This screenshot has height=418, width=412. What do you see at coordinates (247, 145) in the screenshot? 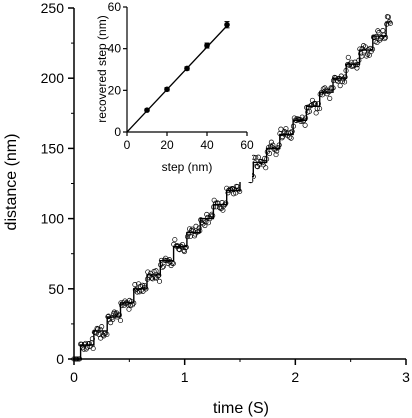
I see `inset-x-tick-label: 60` at bounding box center [247, 145].